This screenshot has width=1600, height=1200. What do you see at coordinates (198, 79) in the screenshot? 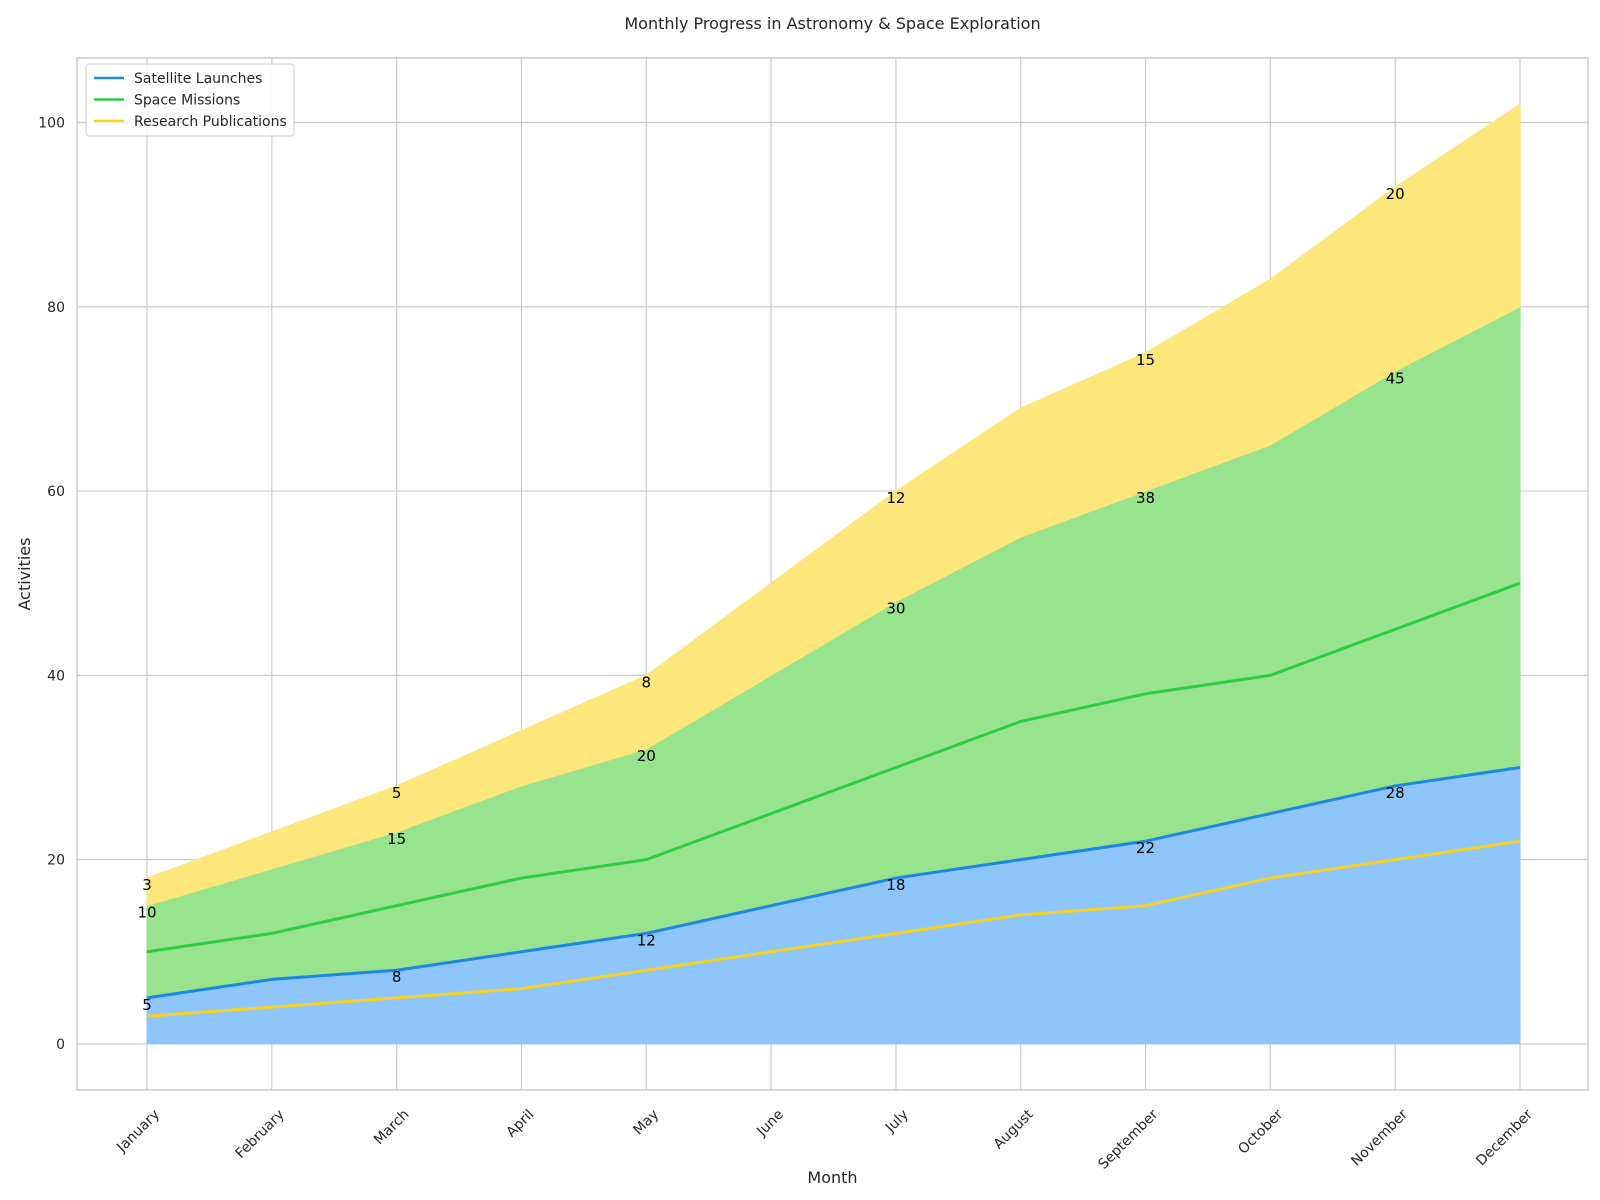
I see `legend-label: Satellite Launches` at bounding box center [198, 79].